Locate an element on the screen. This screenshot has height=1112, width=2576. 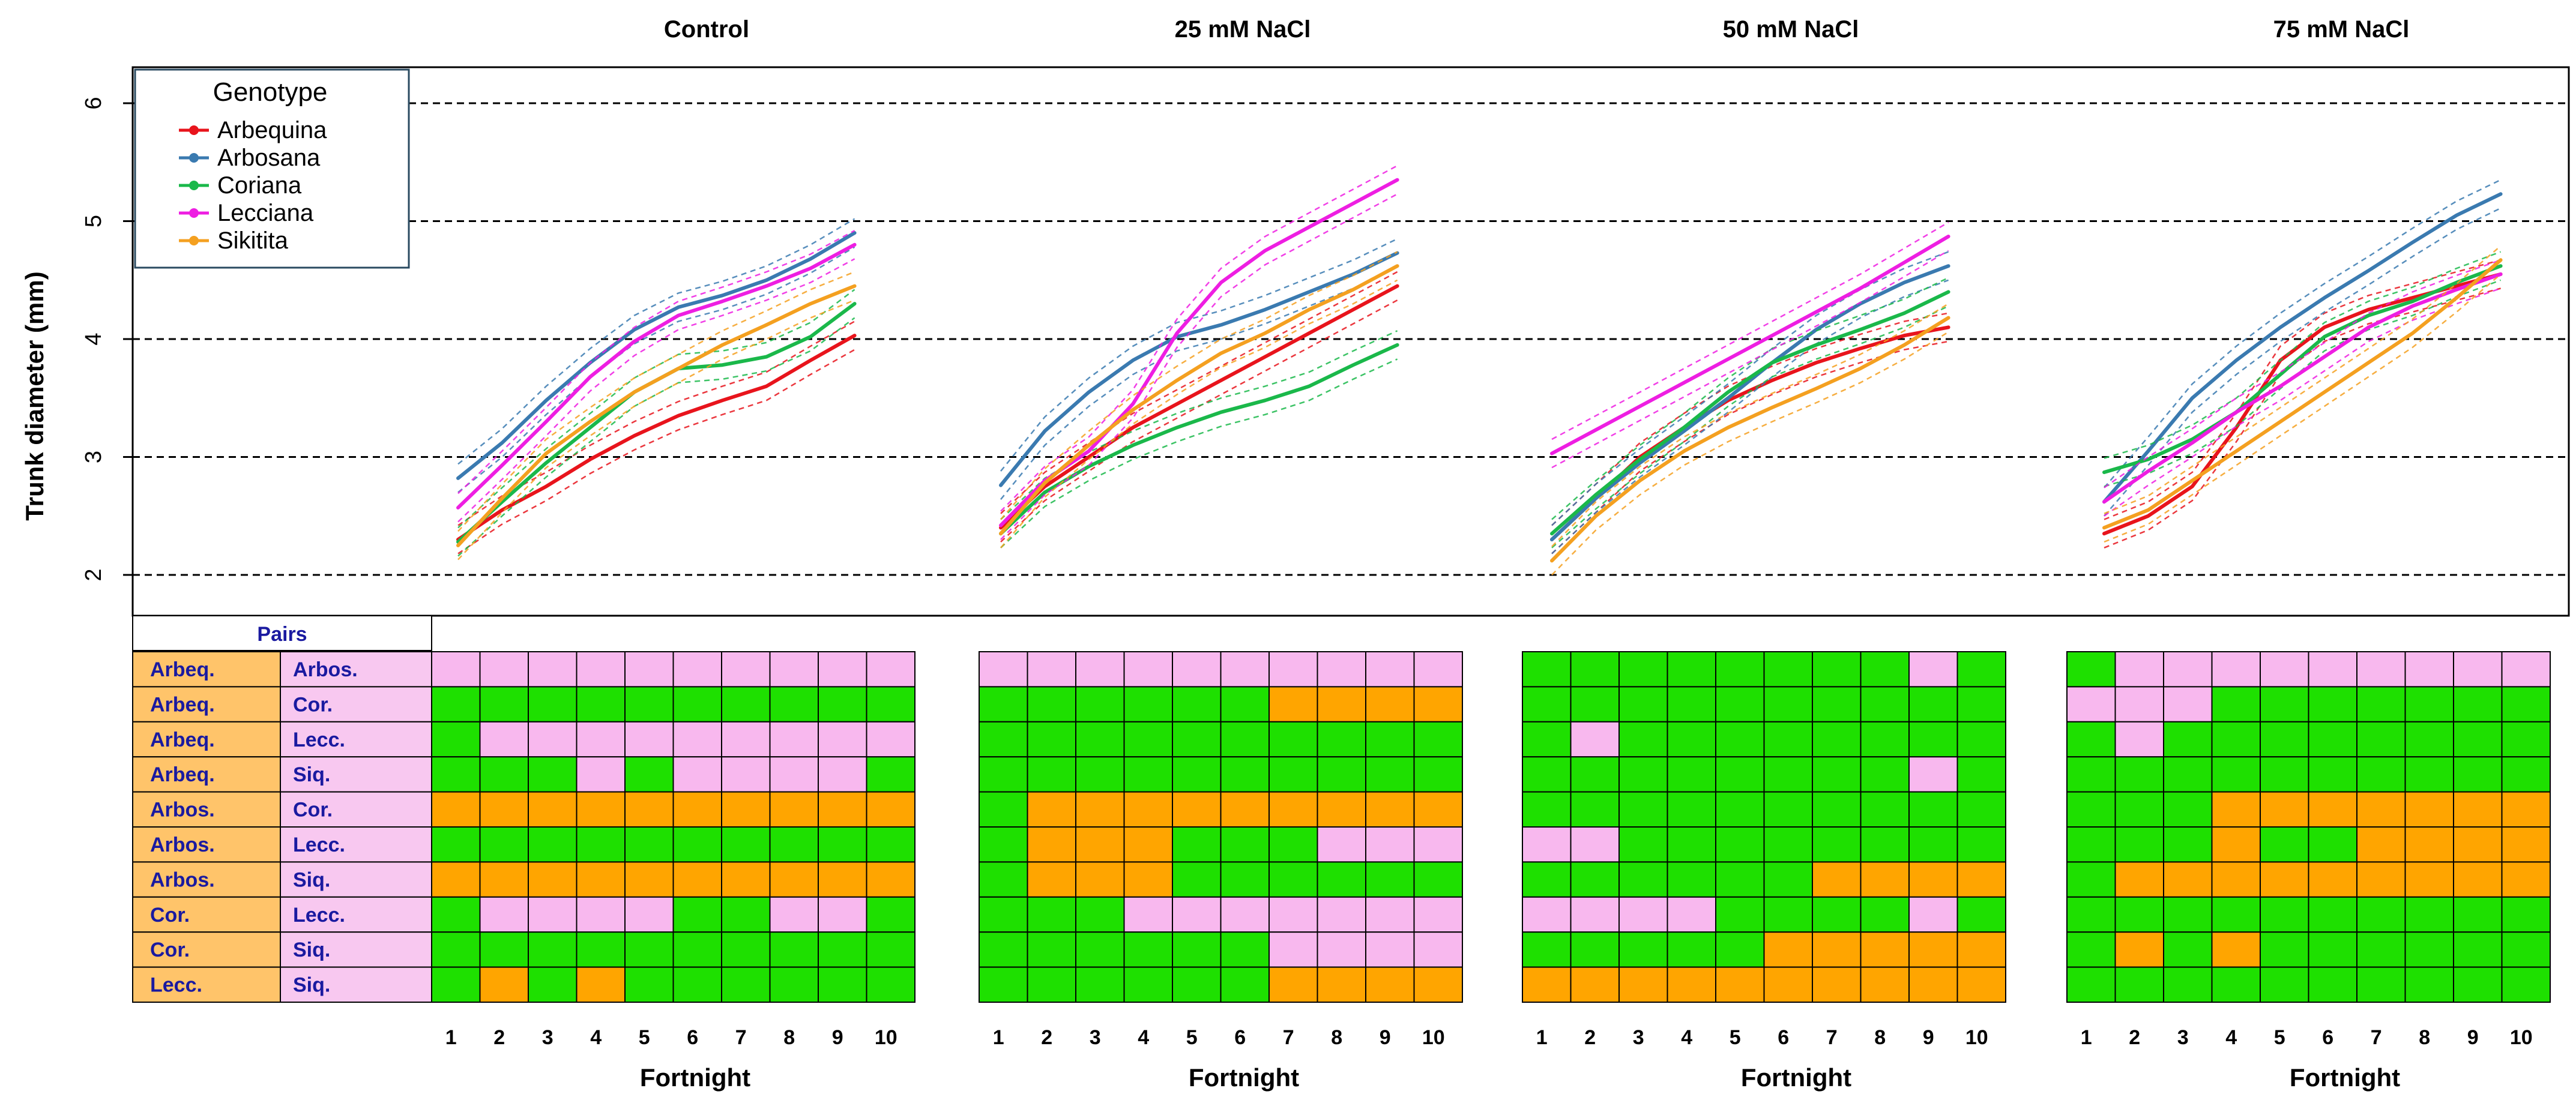
y-tick-label: 3 is located at coordinates (93, 457).